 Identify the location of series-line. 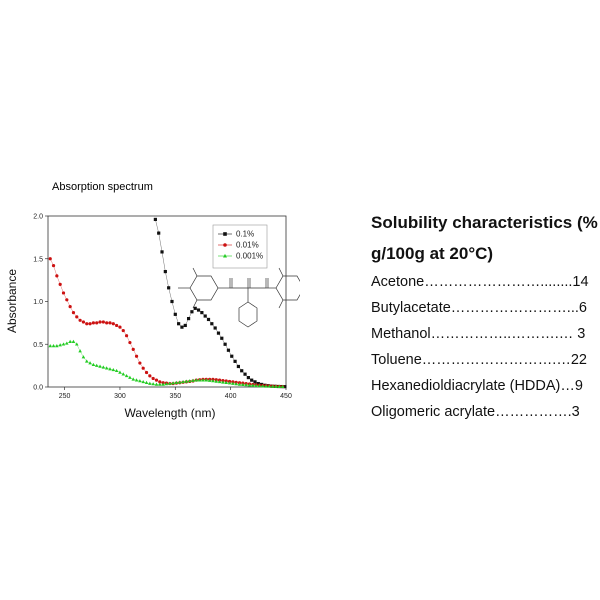
(166, 364).